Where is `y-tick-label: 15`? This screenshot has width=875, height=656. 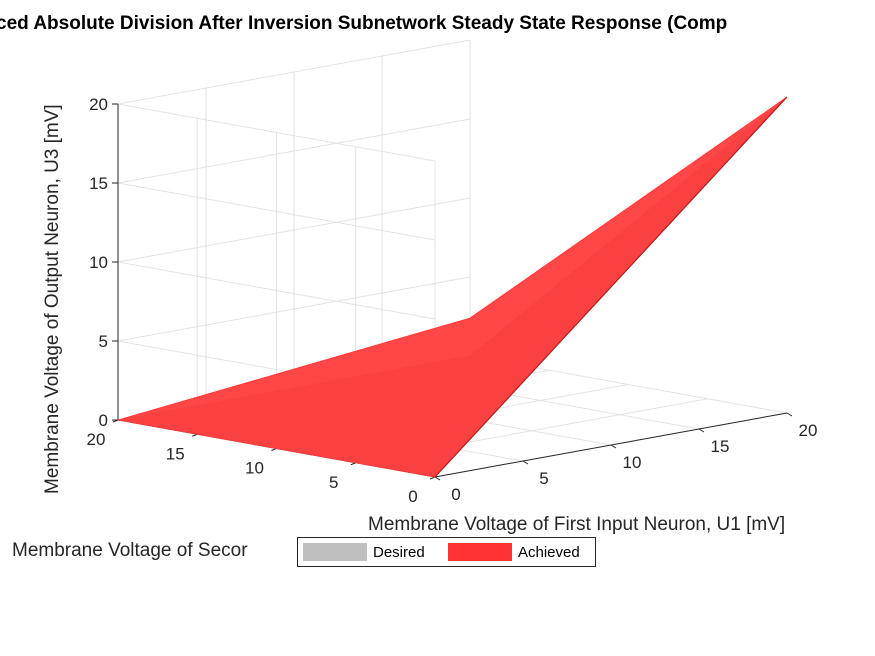 y-tick-label: 15 is located at coordinates (175, 453).